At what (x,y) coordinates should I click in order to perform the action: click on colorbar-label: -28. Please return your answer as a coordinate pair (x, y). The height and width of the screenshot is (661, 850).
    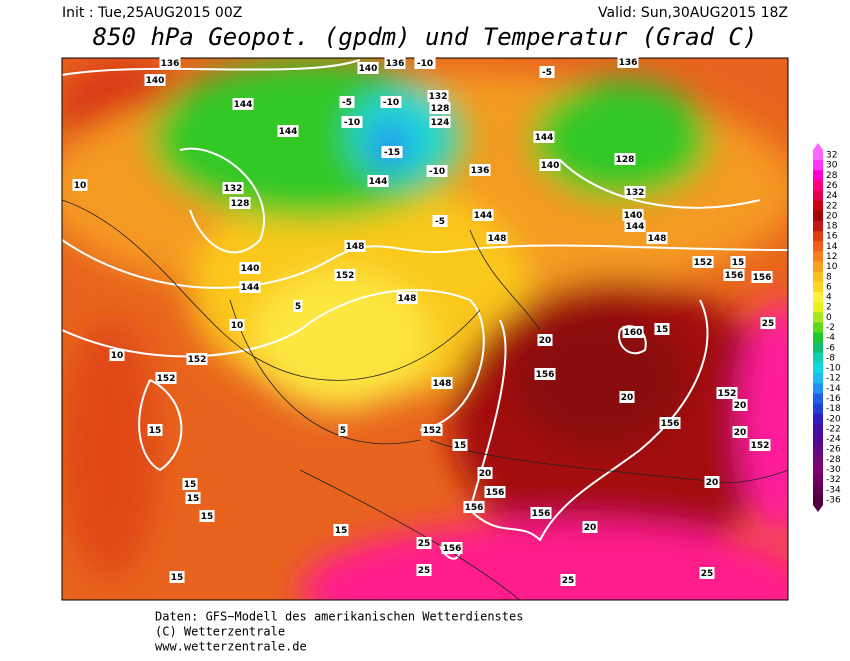
    Looking at the image, I should click on (833, 460).